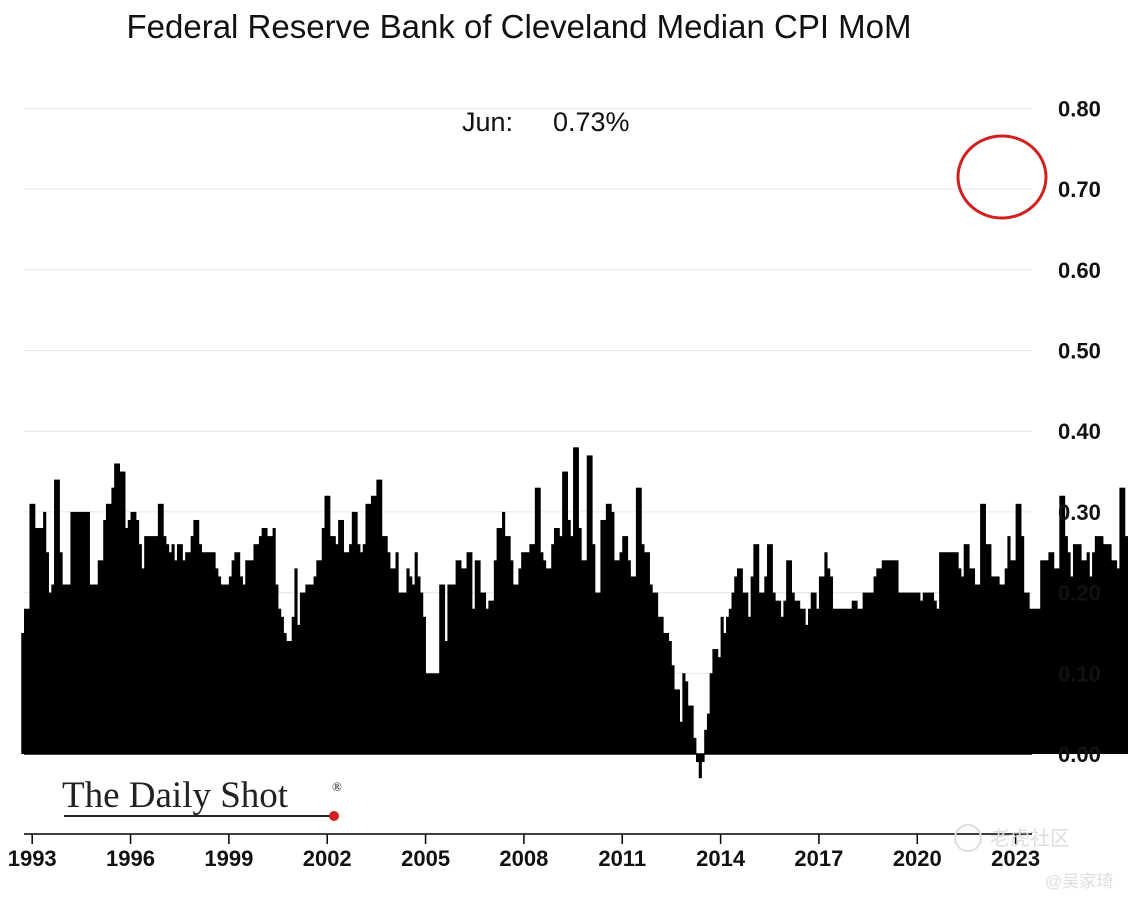 The image size is (1128, 909). What do you see at coordinates (721, 858) in the screenshot?
I see `x-tick-label: 2014` at bounding box center [721, 858].